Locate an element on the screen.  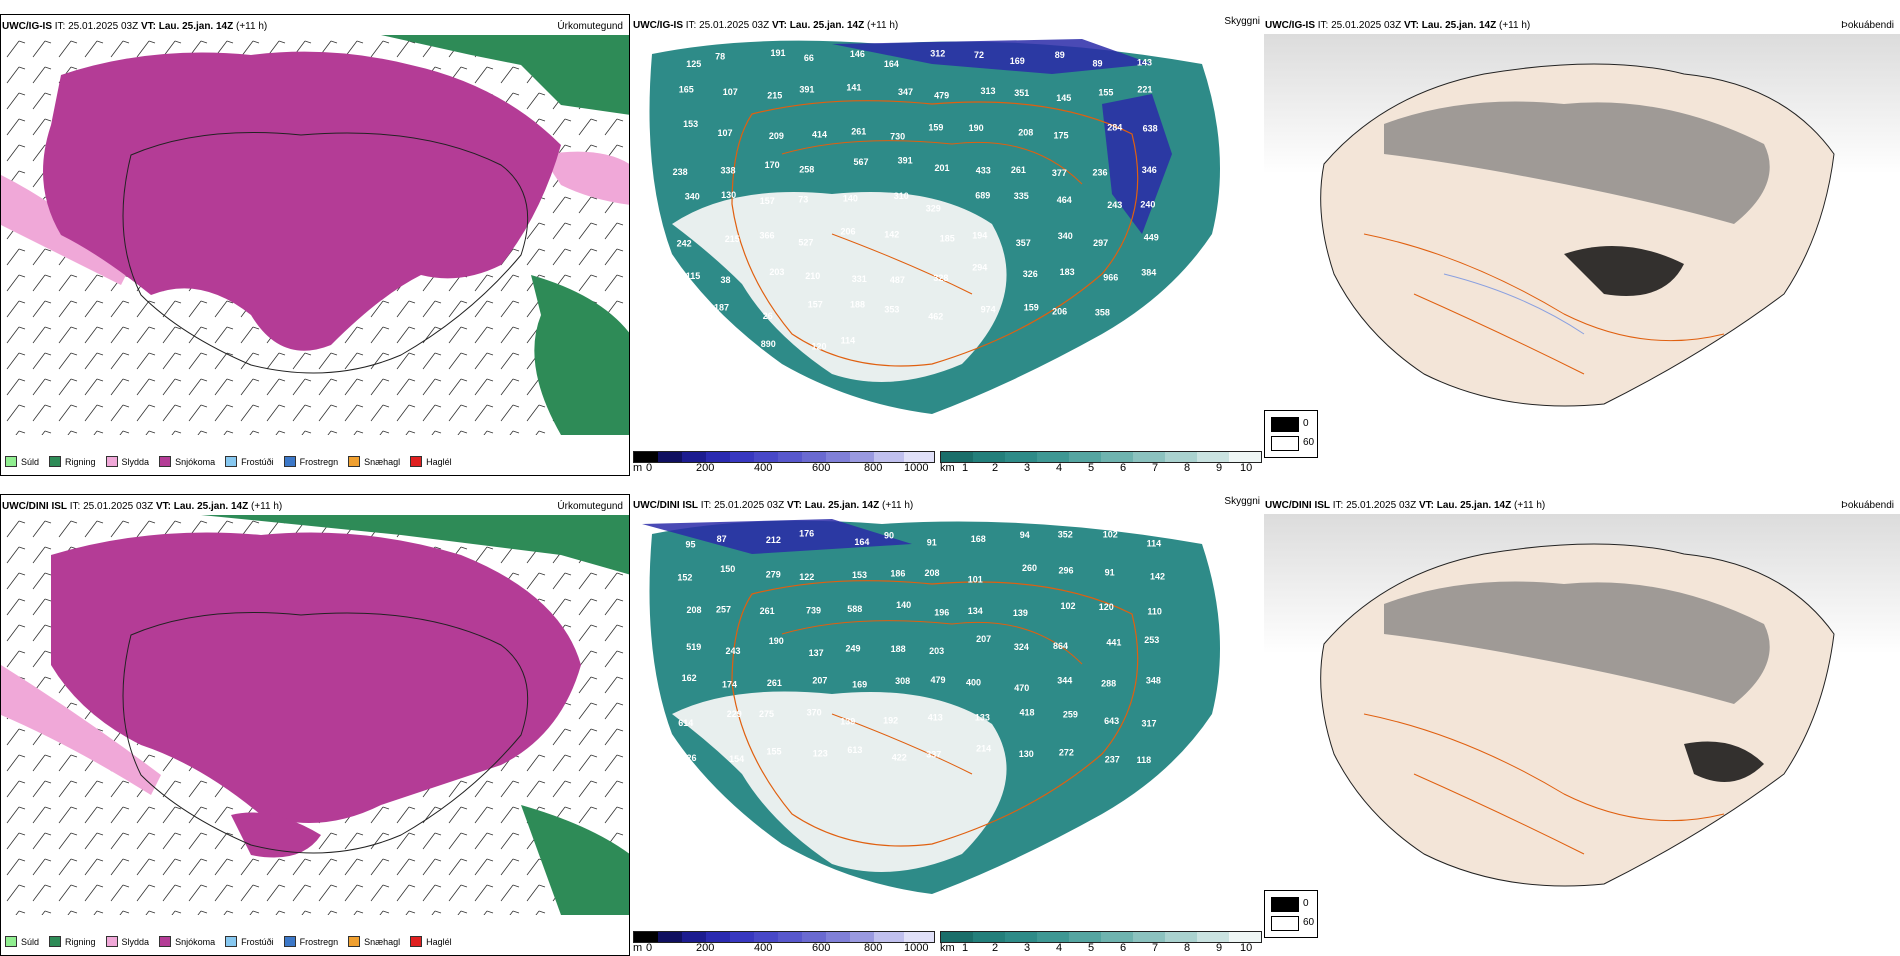
ceiling-label: 329 is located at coordinates (933, 208).